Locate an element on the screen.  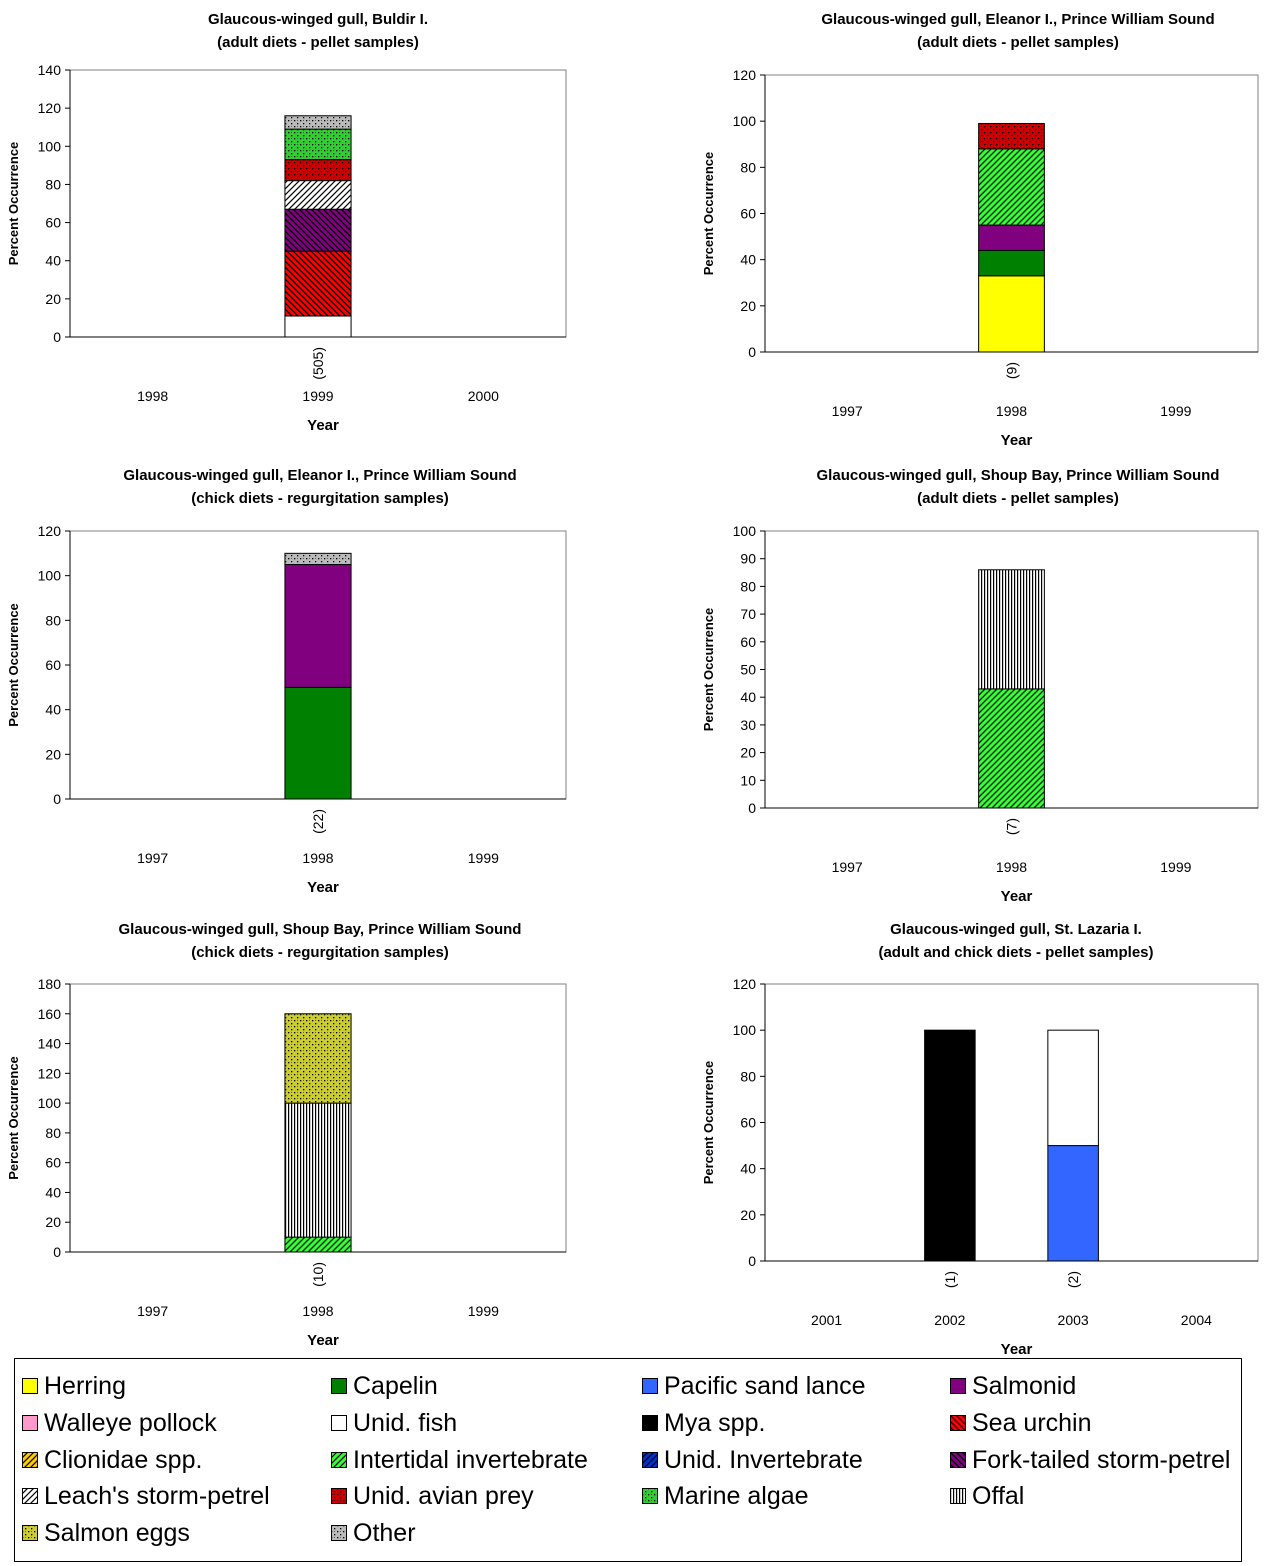
legend-label: Herring is located at coordinates (85, 1386).